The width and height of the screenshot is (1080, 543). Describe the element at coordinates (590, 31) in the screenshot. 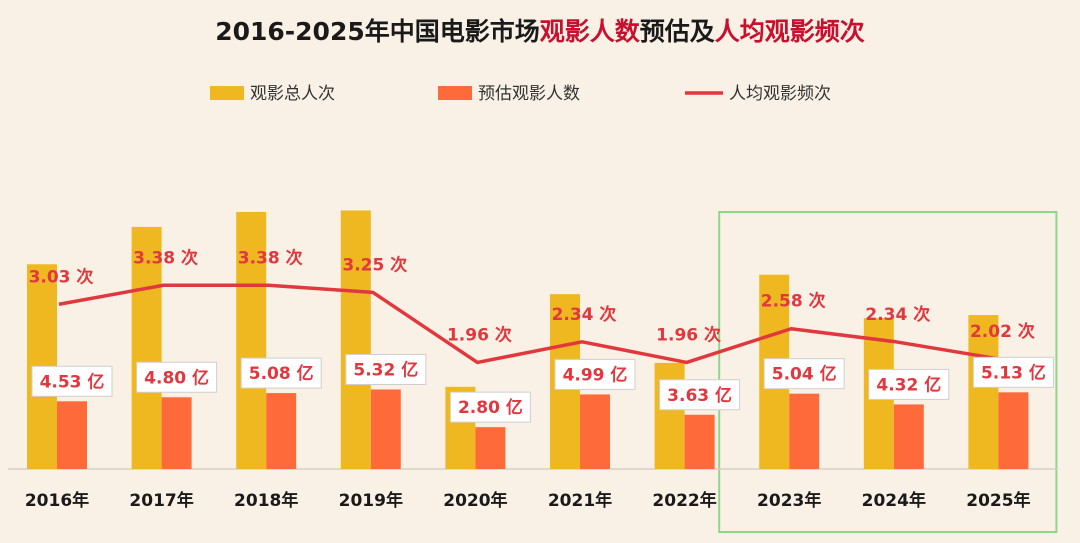

I see `title-part-1: 观影人数` at that location.